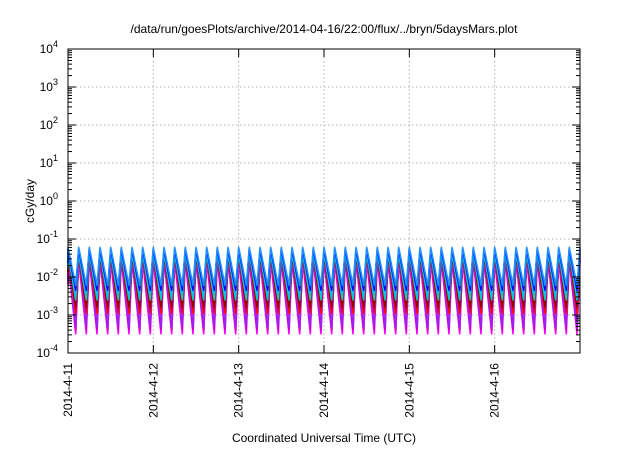 This screenshot has width=640, height=453. What do you see at coordinates (47, 351) in the screenshot?
I see `y-tick-label: 10⁻⁴` at bounding box center [47, 351].